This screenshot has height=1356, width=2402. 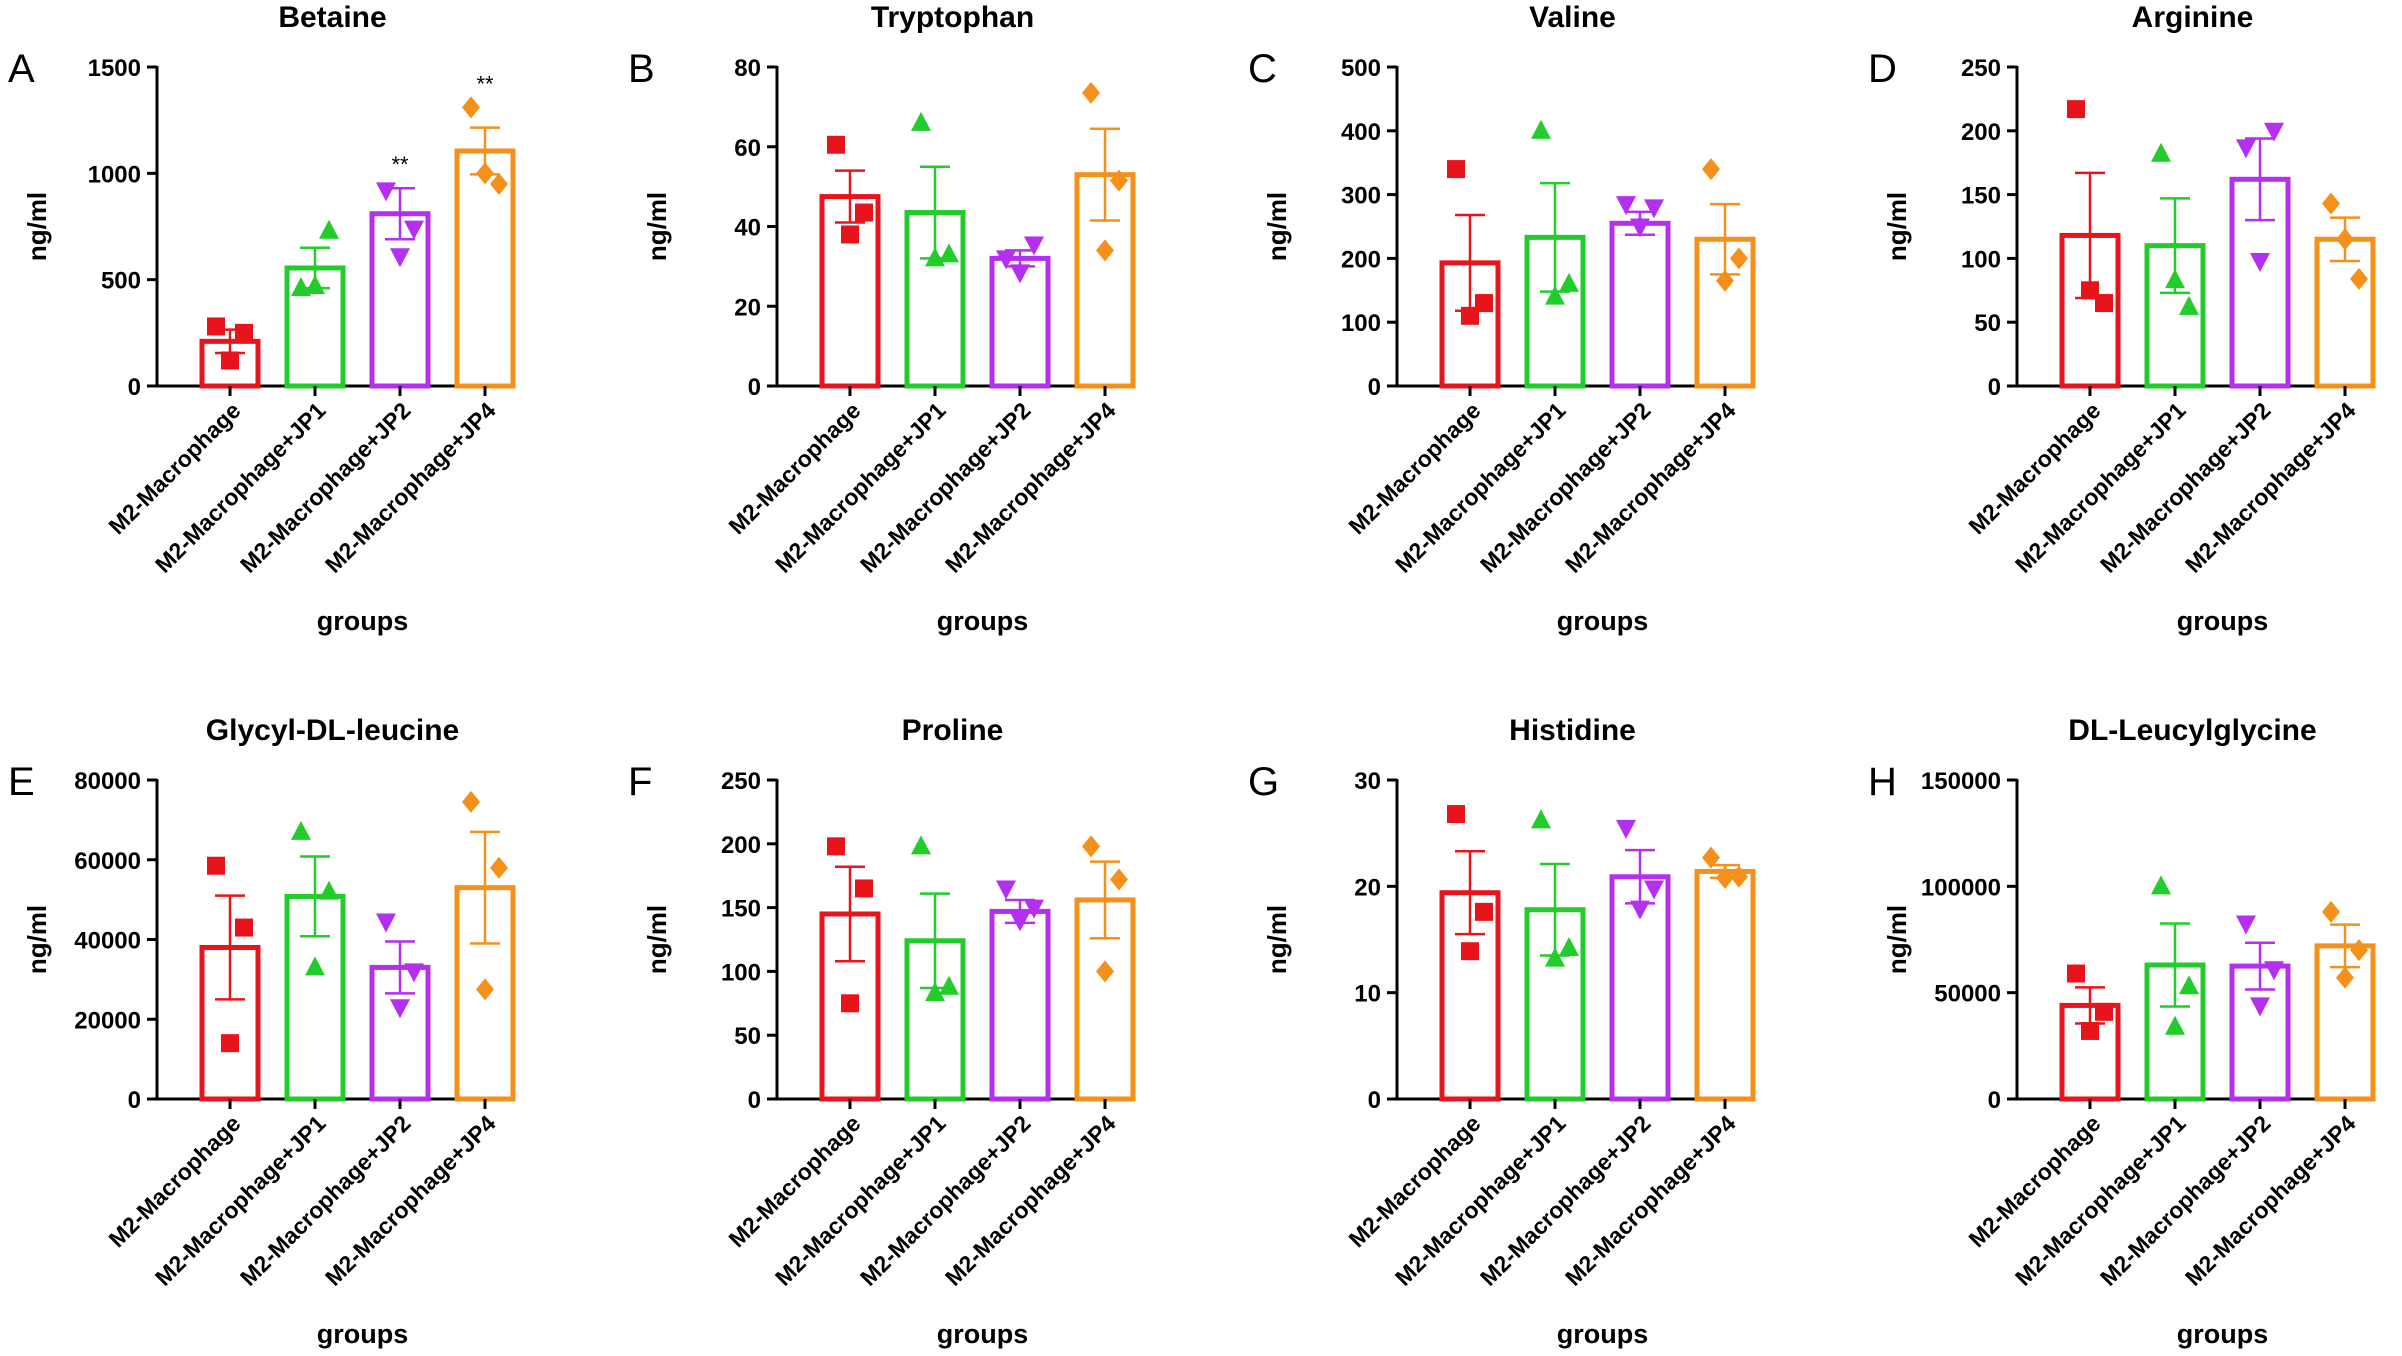 What do you see at coordinates (2192, 730) in the screenshot?
I see `chart-title: DL-Leucylglycine` at bounding box center [2192, 730].